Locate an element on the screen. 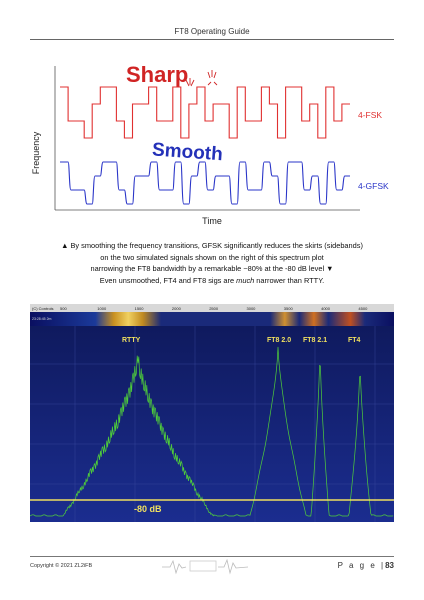  label-sharp: Sharp is located at coordinates (157, 74).